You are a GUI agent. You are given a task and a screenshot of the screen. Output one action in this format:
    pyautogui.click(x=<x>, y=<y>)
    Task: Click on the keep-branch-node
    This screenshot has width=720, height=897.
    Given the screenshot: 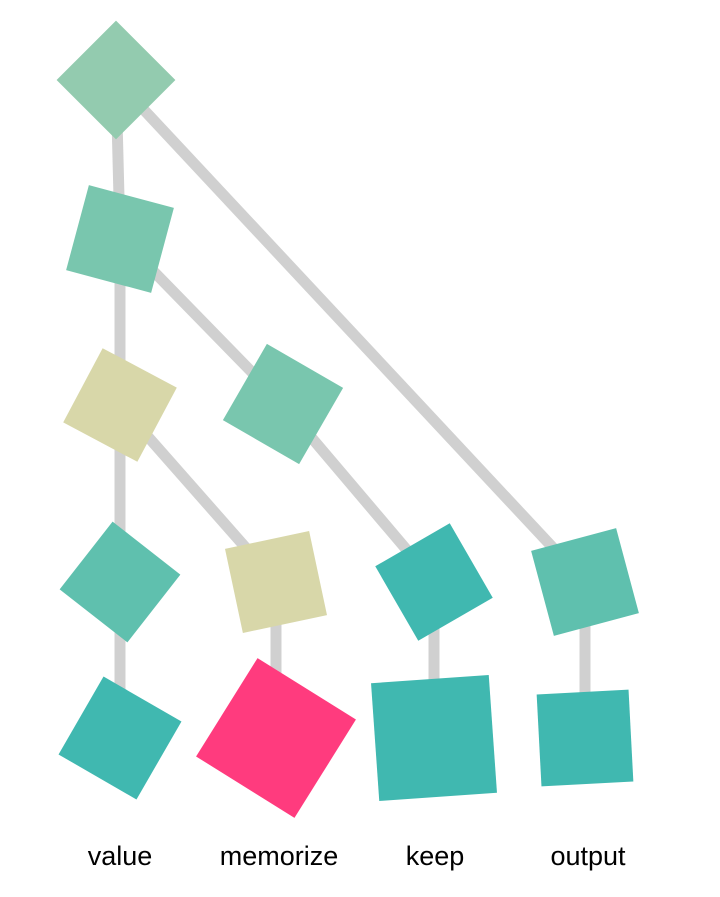 What is the action you would take?
    pyautogui.click(x=434, y=582)
    